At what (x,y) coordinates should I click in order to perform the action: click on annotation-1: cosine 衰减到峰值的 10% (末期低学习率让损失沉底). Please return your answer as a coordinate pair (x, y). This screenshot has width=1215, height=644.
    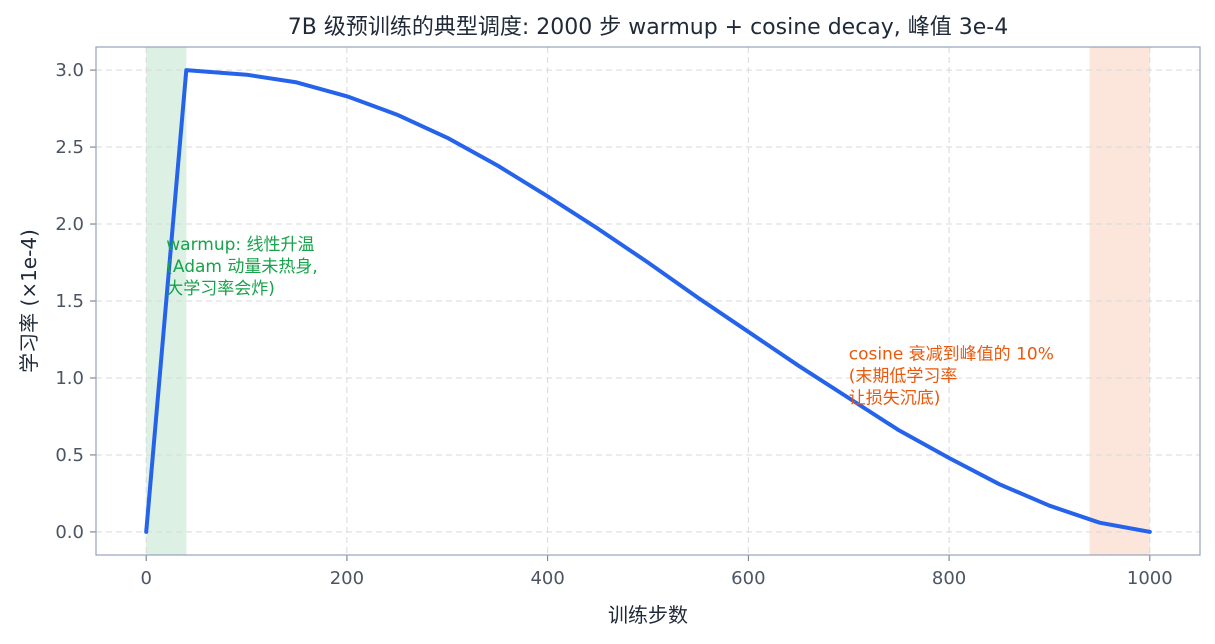
    Looking at the image, I should click on (951, 376).